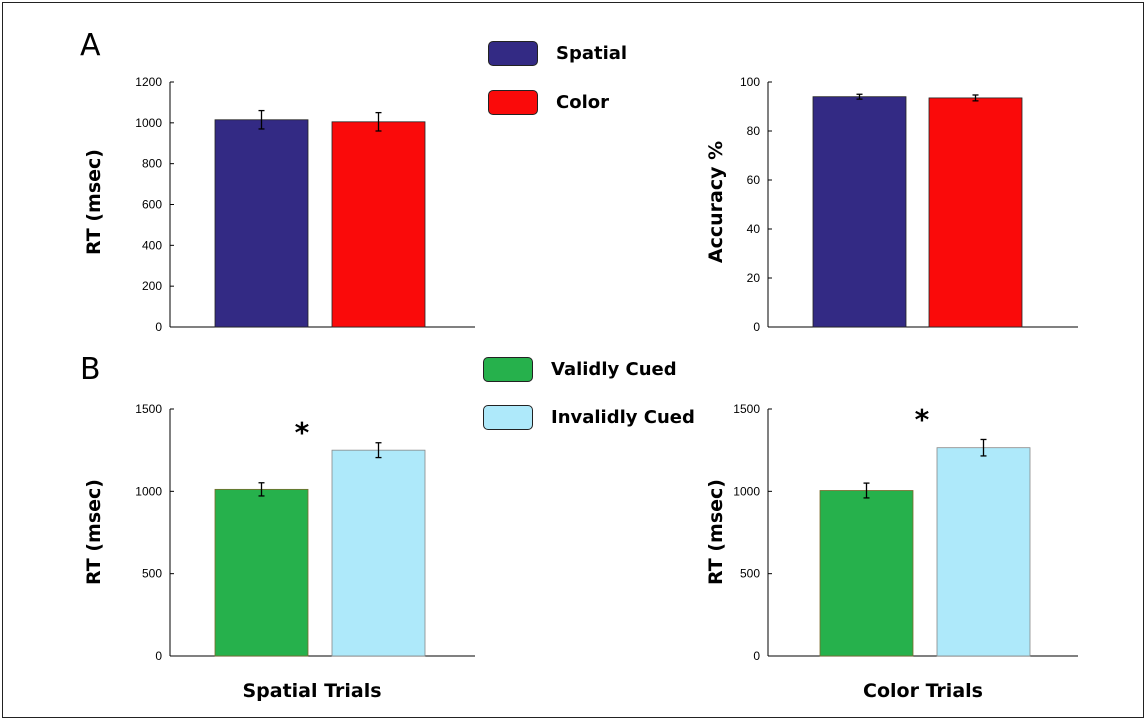 The width and height of the screenshot is (1148, 720). What do you see at coordinates (513, 102) in the screenshot?
I see `legend-swatch-color` at bounding box center [513, 102].